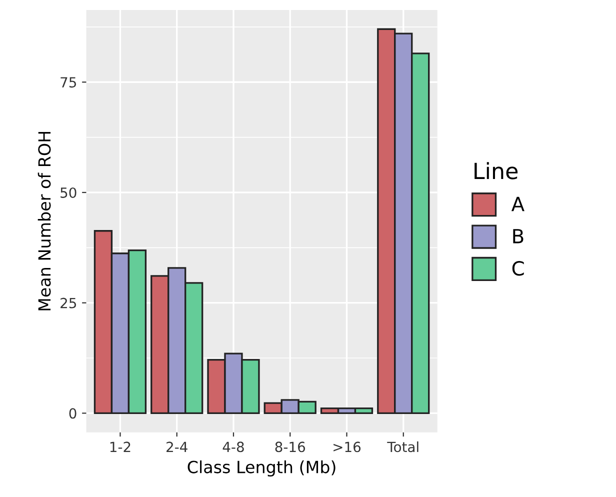 The image size is (616, 497). I want to click on y-axis-title: Mean Number of ROH, so click(44, 221).